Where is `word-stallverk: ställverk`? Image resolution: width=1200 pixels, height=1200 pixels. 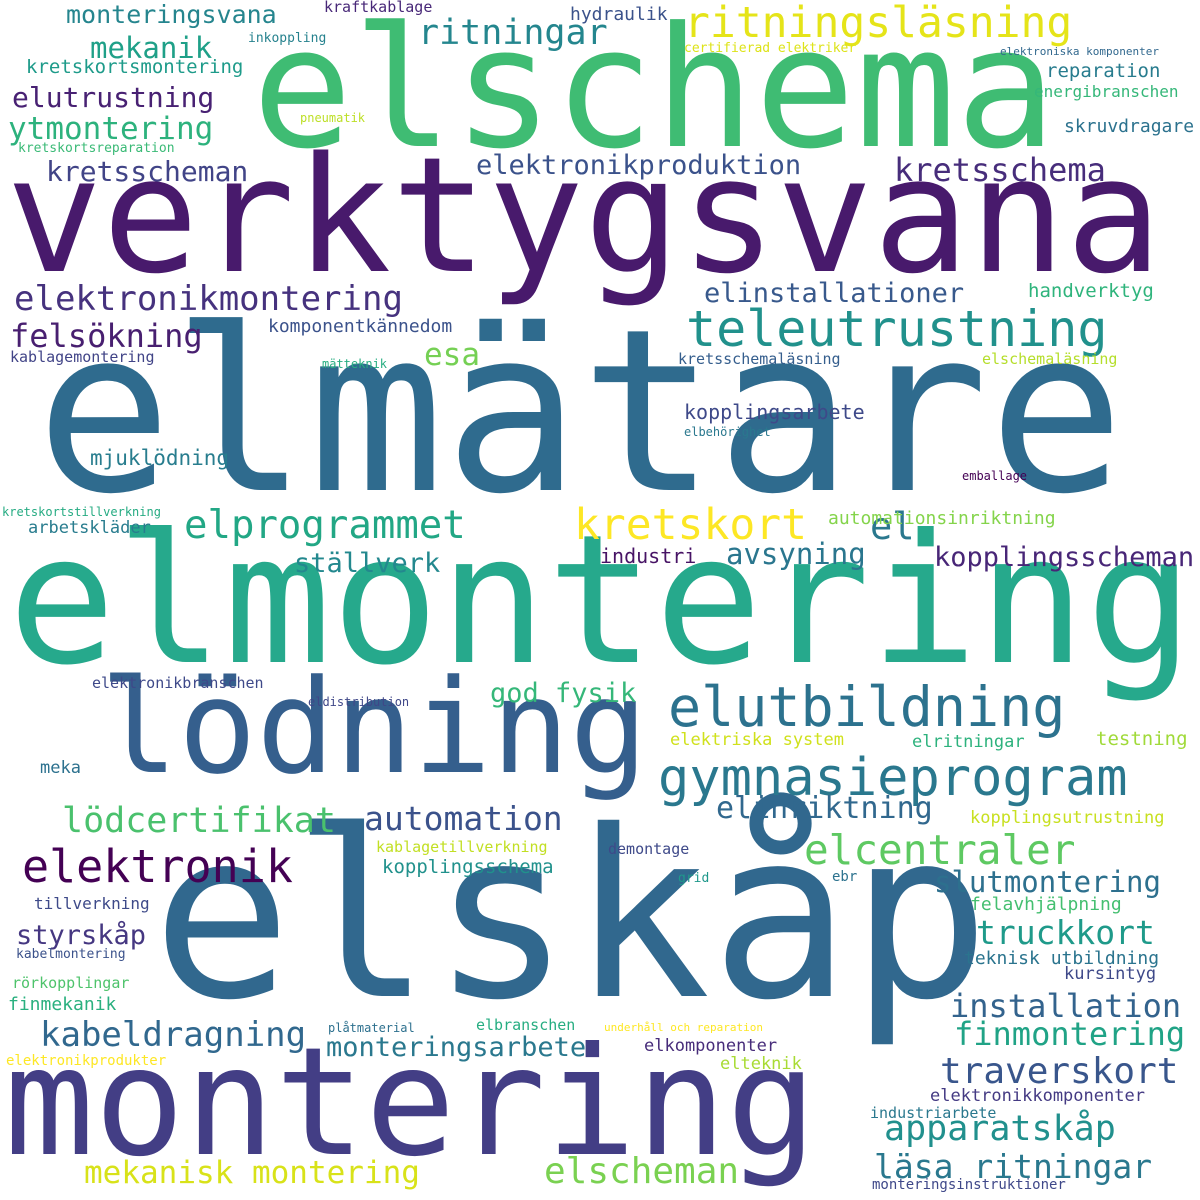
word-stallverk: ställverk is located at coordinates (367, 563).